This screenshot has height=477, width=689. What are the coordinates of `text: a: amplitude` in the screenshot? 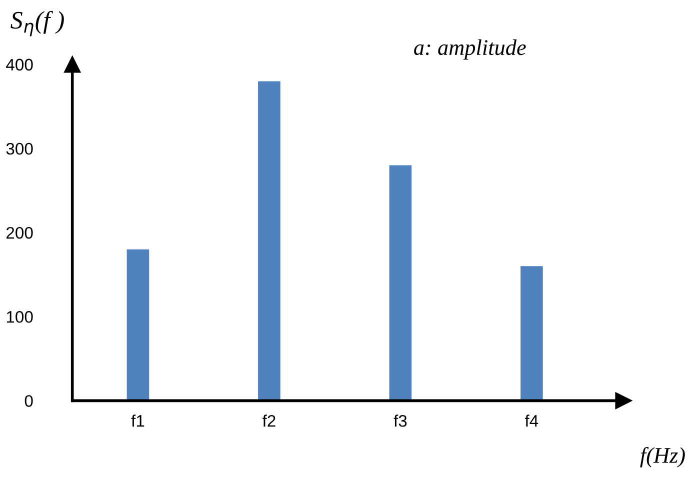 It's located at (470, 49).